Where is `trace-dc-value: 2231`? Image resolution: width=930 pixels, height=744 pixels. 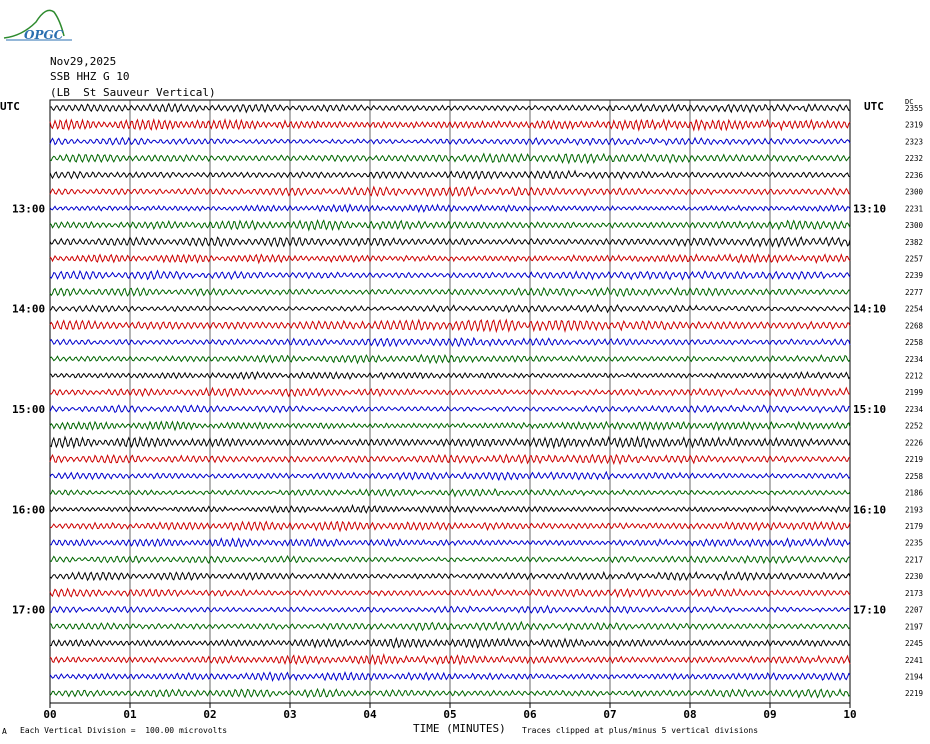
trace-dc-value: 2231 is located at coordinates (914, 208).